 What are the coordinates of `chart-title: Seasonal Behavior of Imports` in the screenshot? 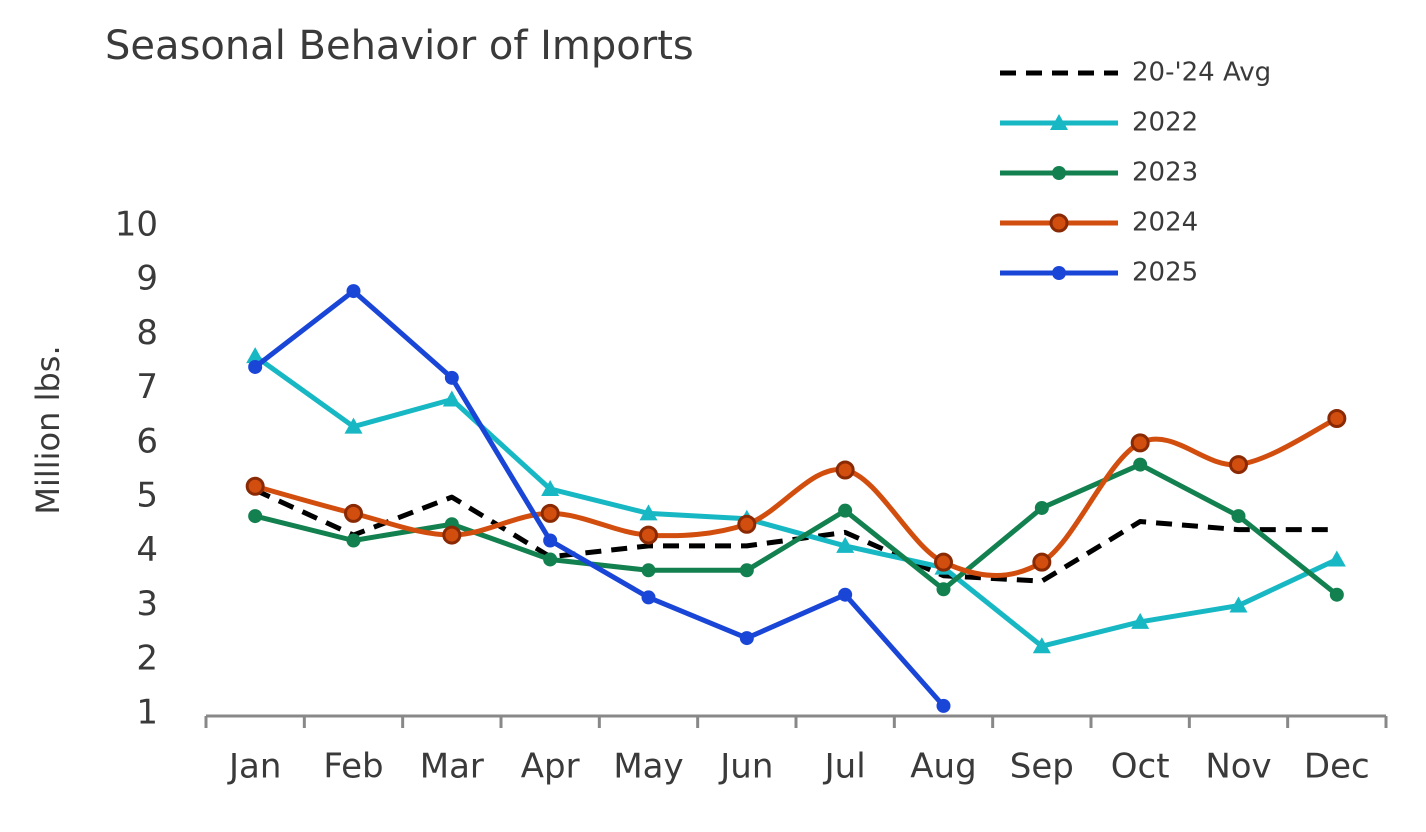 It's located at (399, 46).